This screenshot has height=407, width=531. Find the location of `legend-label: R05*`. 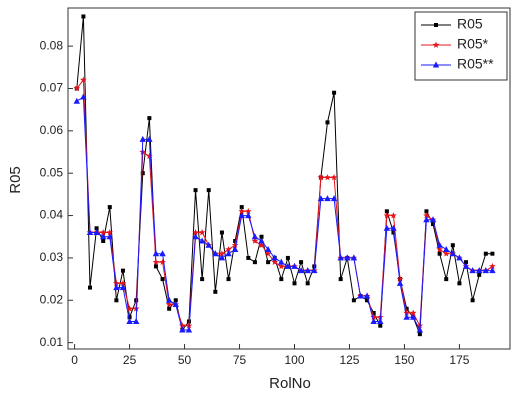

legend-label: R05* is located at coordinates (473, 44).